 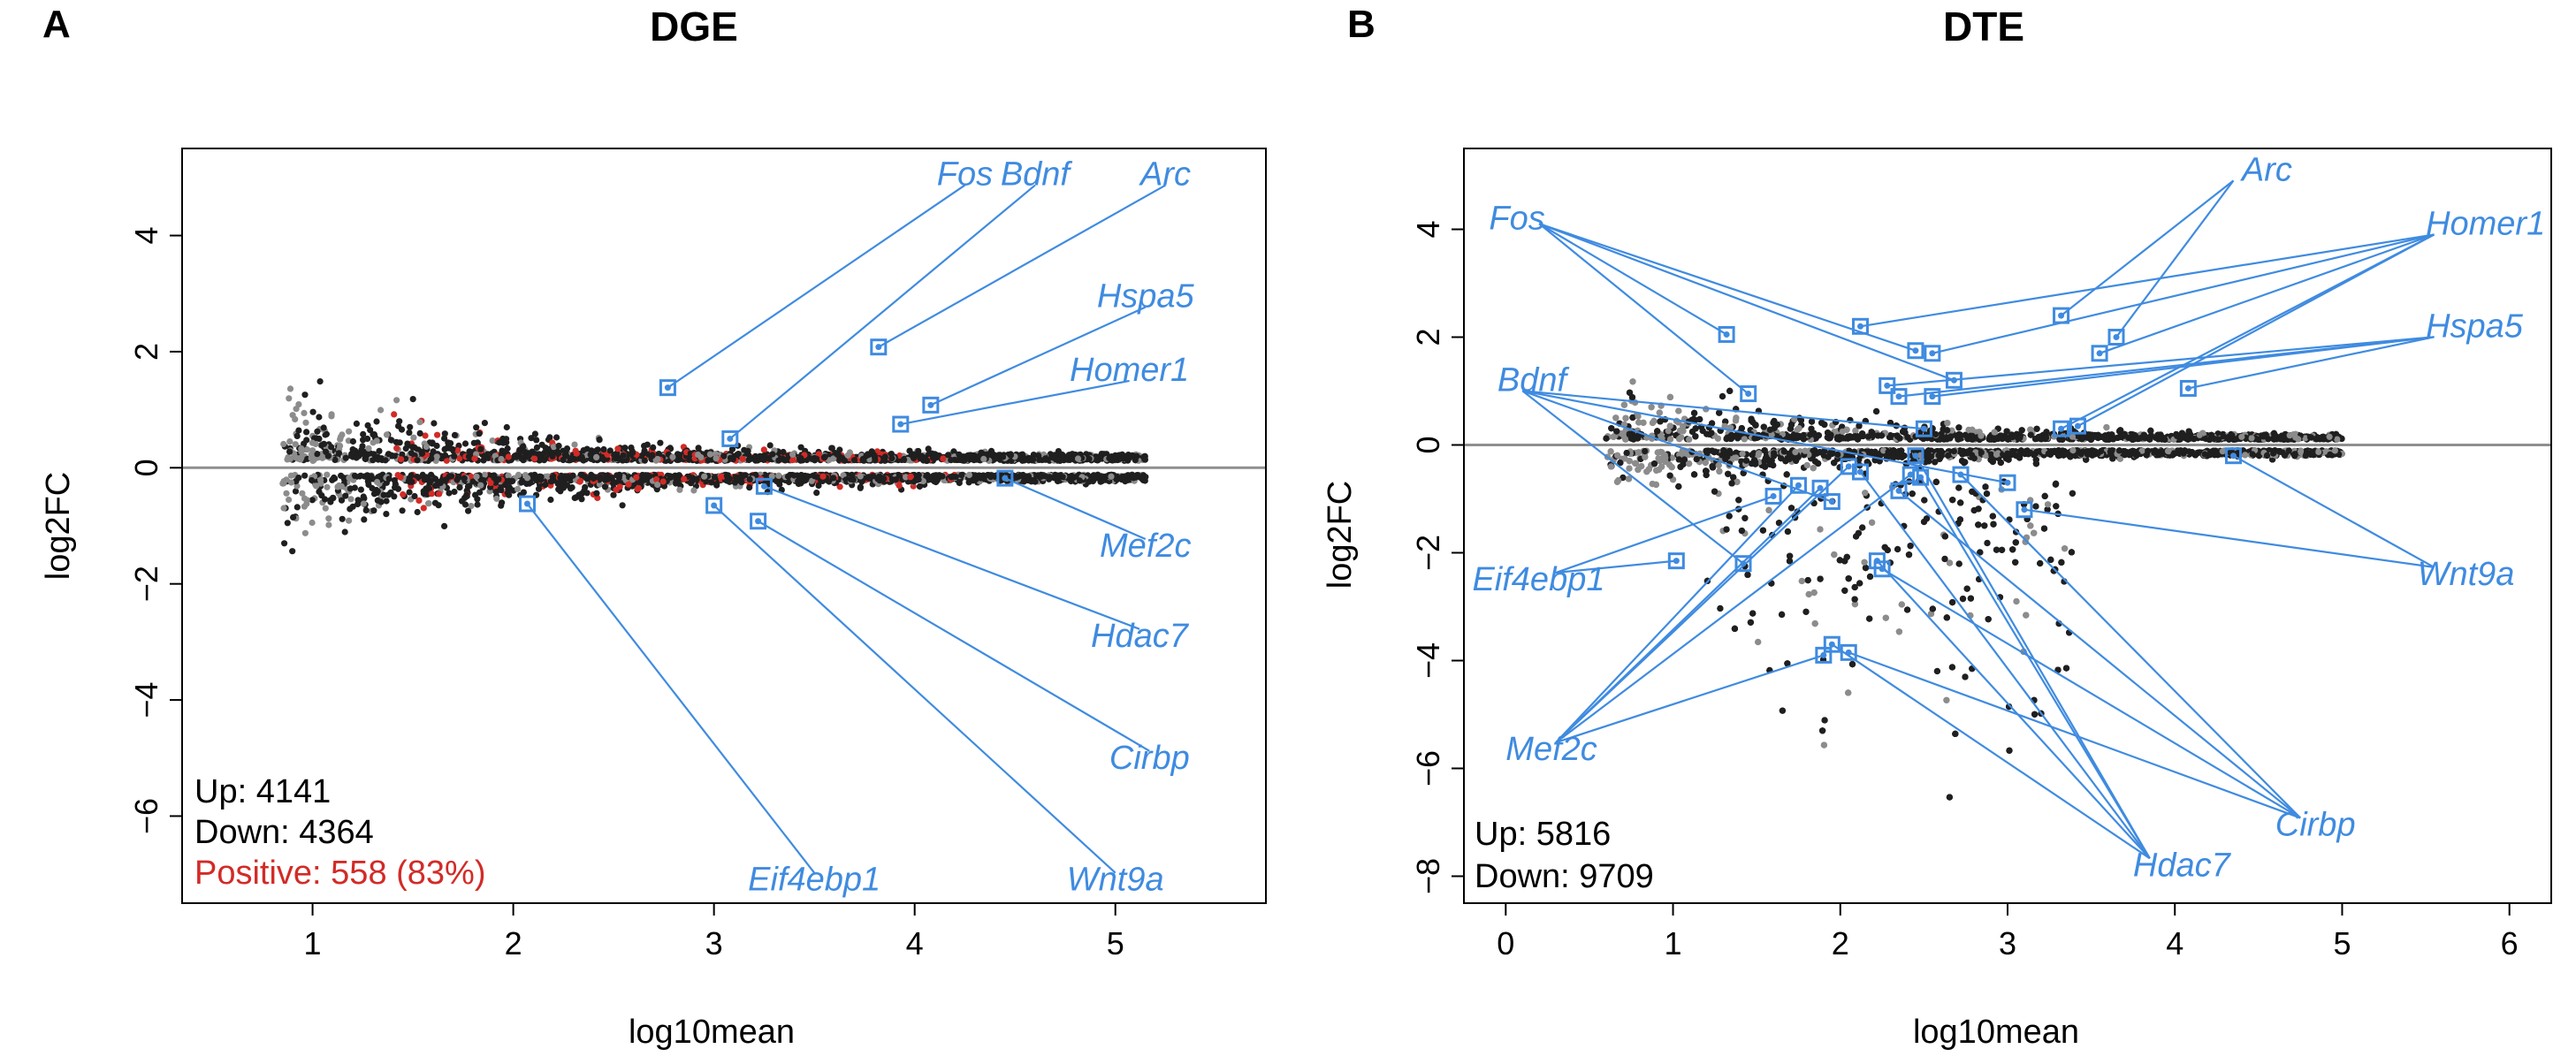 I want to click on gene-label-arc: Arc, so click(x=1165, y=175).